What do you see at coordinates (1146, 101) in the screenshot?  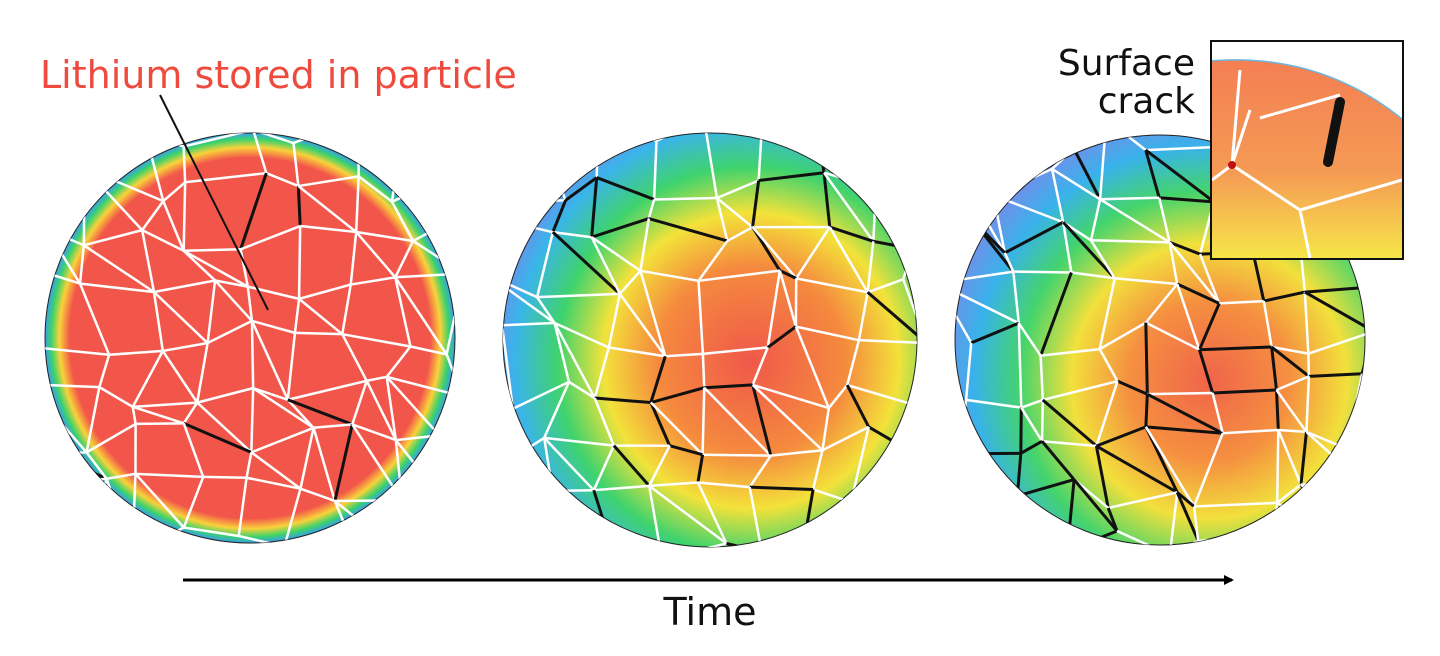 I see `crack-label: crack` at bounding box center [1146, 101].